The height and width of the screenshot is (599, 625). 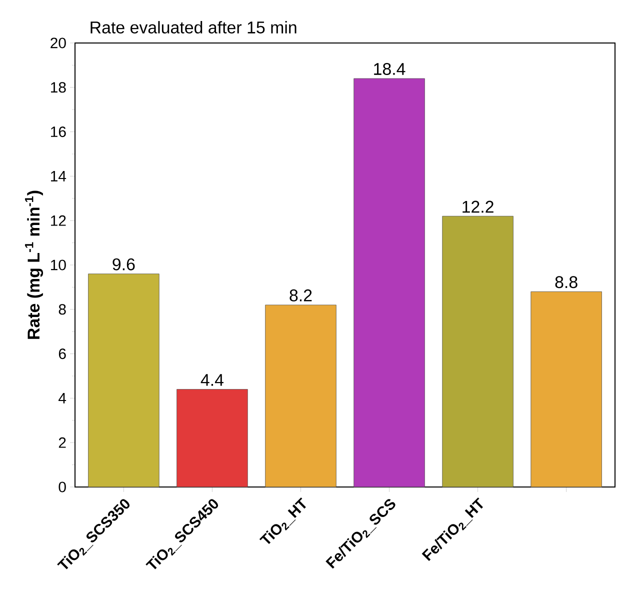 I want to click on y-tick-label: 16, so click(x=58, y=132).